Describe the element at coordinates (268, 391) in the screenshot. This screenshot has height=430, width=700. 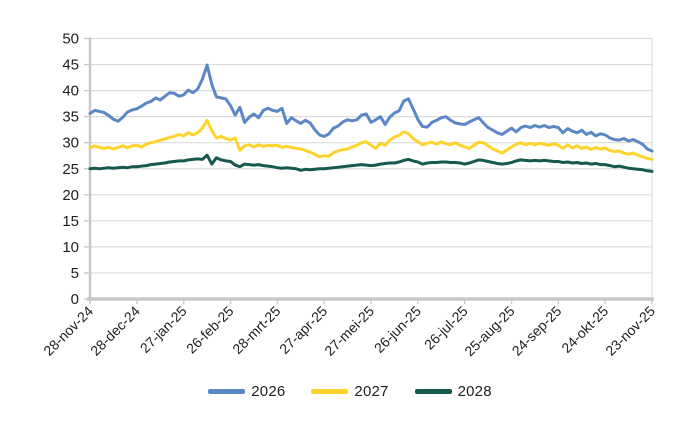
I see `legend-label: 2026` at that location.